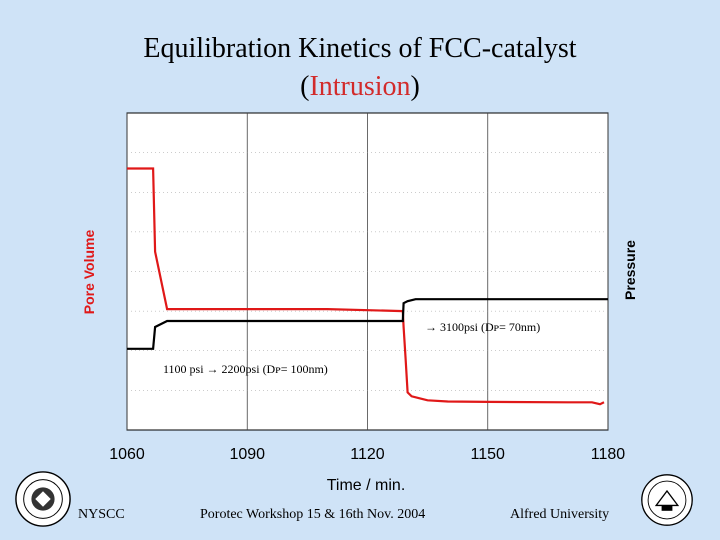 This screenshot has width=720, height=540. I want to click on footer-right: Alfred University, so click(560, 514).